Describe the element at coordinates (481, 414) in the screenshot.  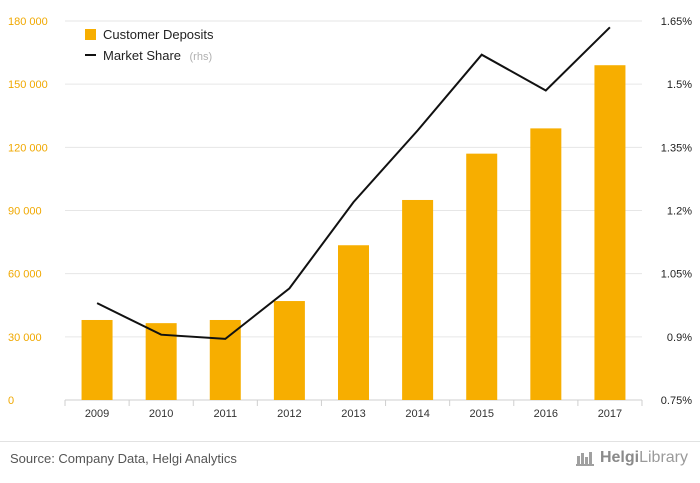
I see `x-tick-label: 2015` at that location.